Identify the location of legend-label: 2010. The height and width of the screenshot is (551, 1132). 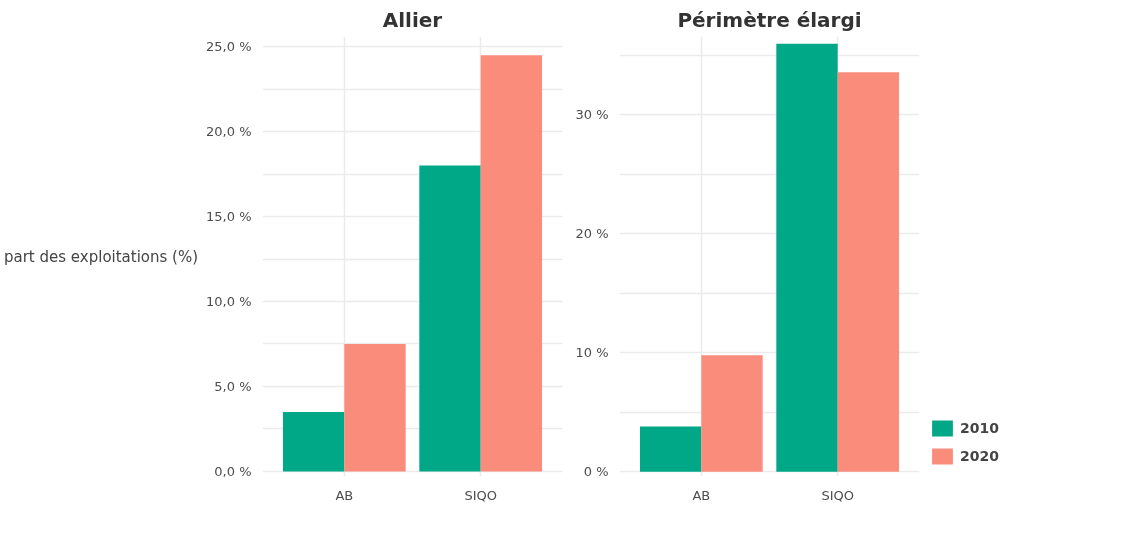
(979, 428).